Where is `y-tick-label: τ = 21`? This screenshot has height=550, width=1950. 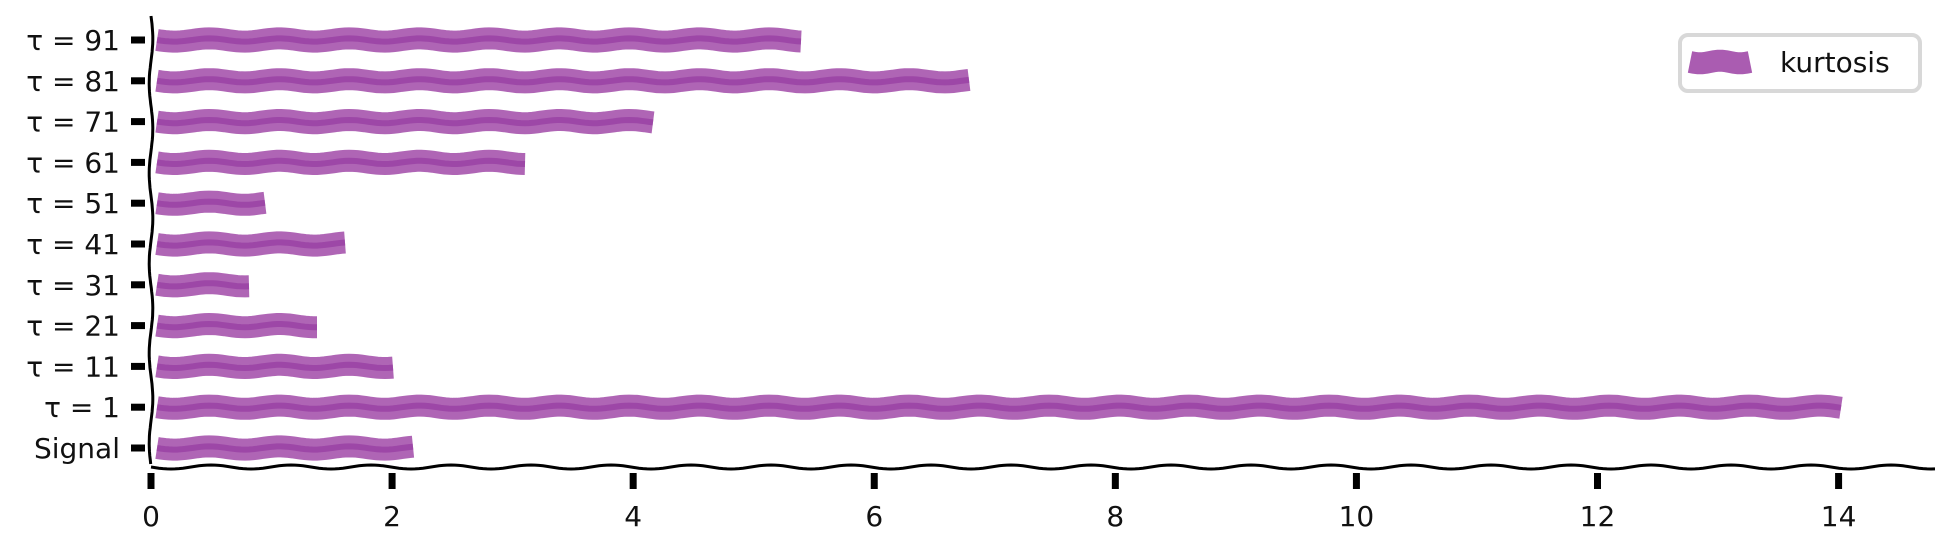 y-tick-label: τ = 21 is located at coordinates (73, 326).